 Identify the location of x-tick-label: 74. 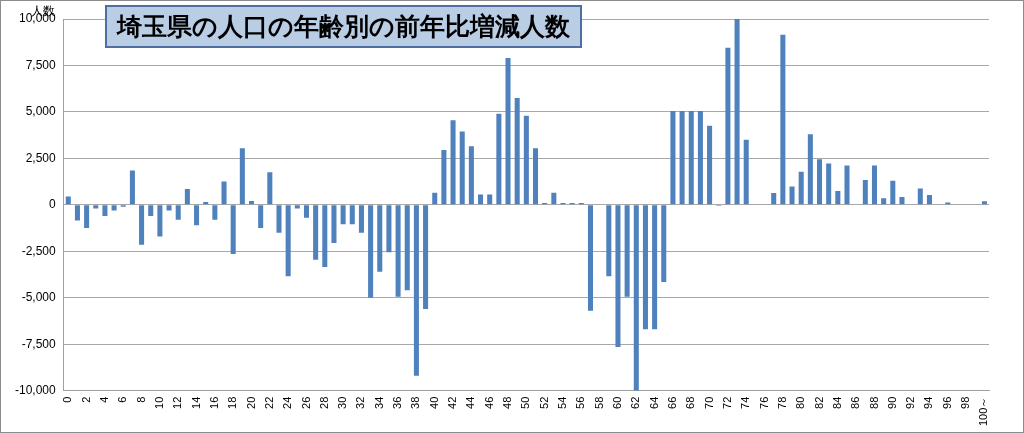
(745, 402).